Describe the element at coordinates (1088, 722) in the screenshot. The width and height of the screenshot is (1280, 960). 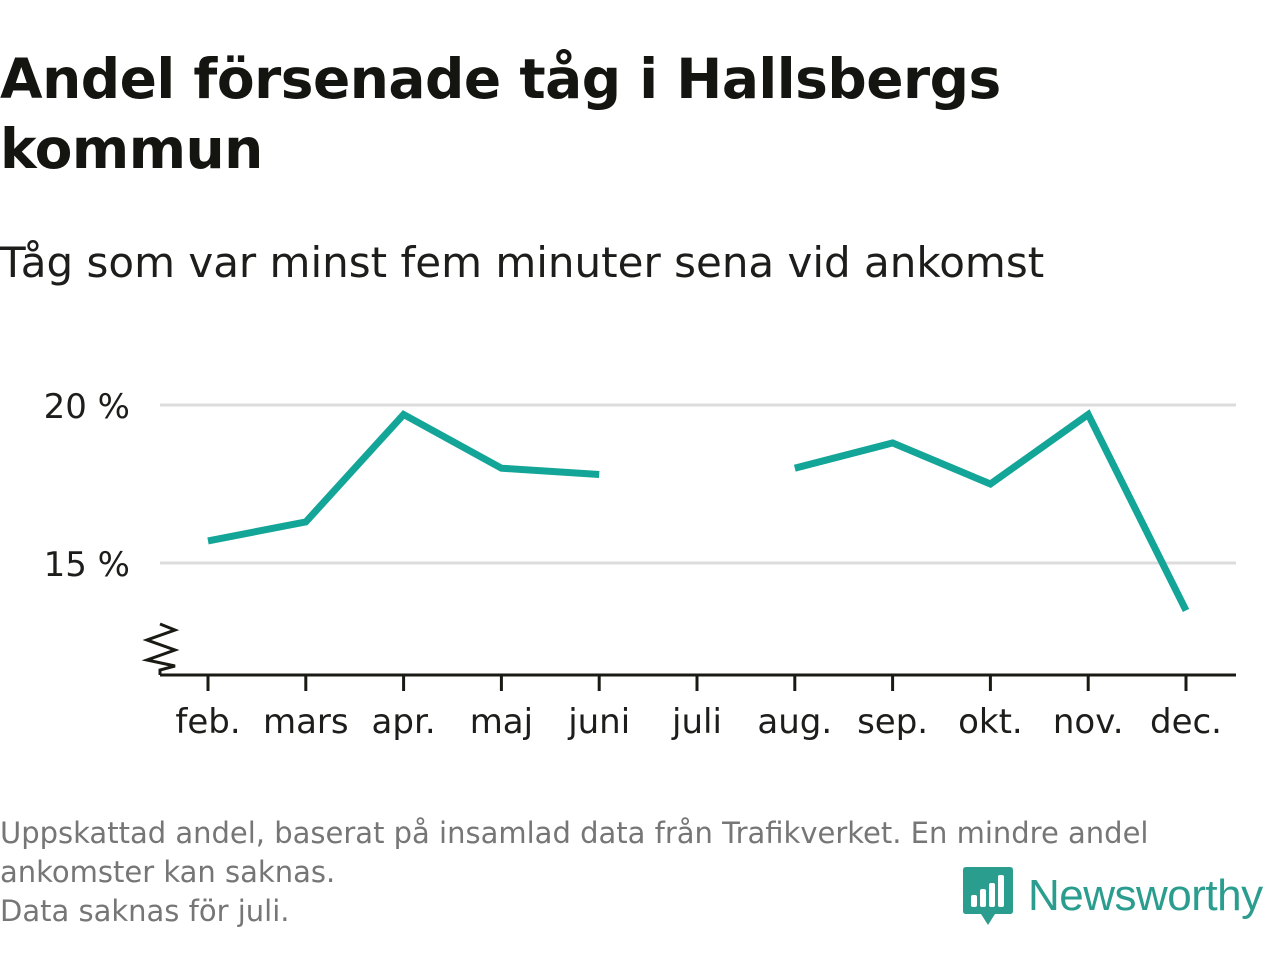
I see `x-tick-label: nov.` at that location.